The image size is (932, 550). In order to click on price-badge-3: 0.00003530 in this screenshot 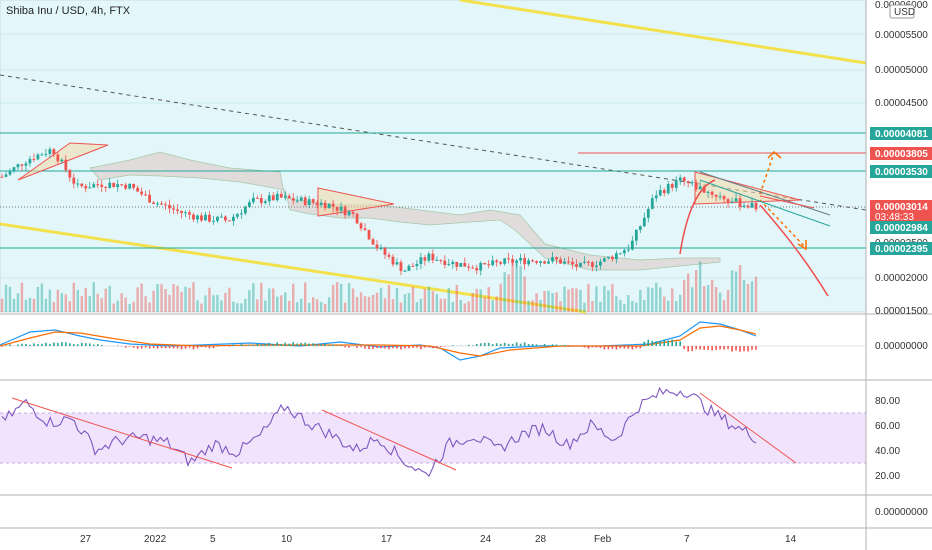, I will do `click(901, 172)`.